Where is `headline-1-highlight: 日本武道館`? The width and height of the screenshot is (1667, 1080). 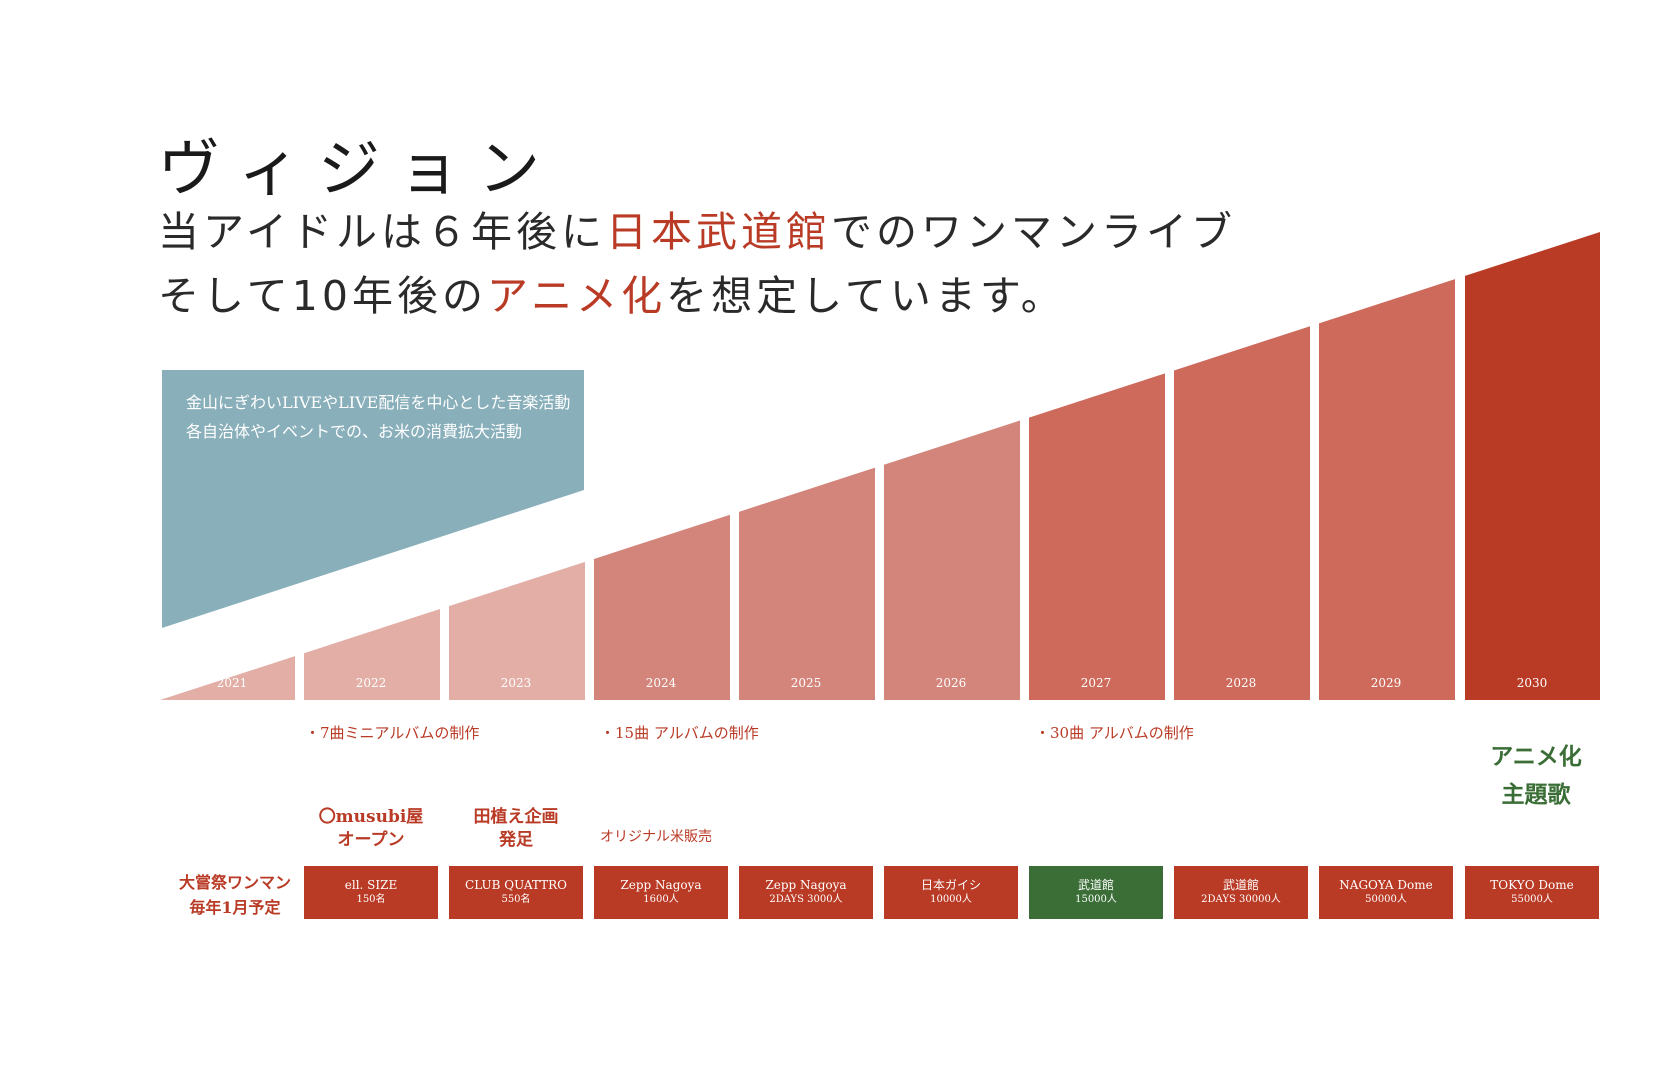
headline-1-highlight: 日本武道館 is located at coordinates (718, 232).